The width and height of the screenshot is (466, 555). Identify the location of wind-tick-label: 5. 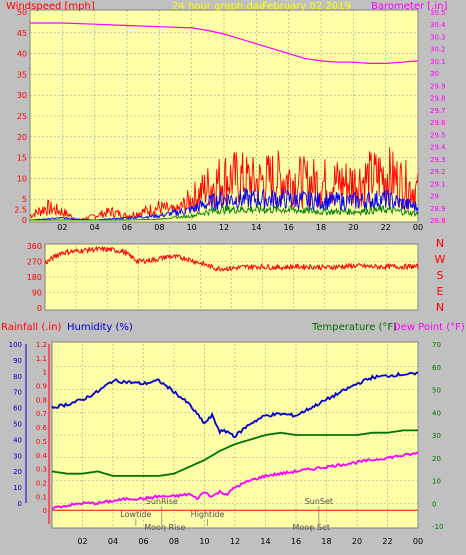
(24, 199).